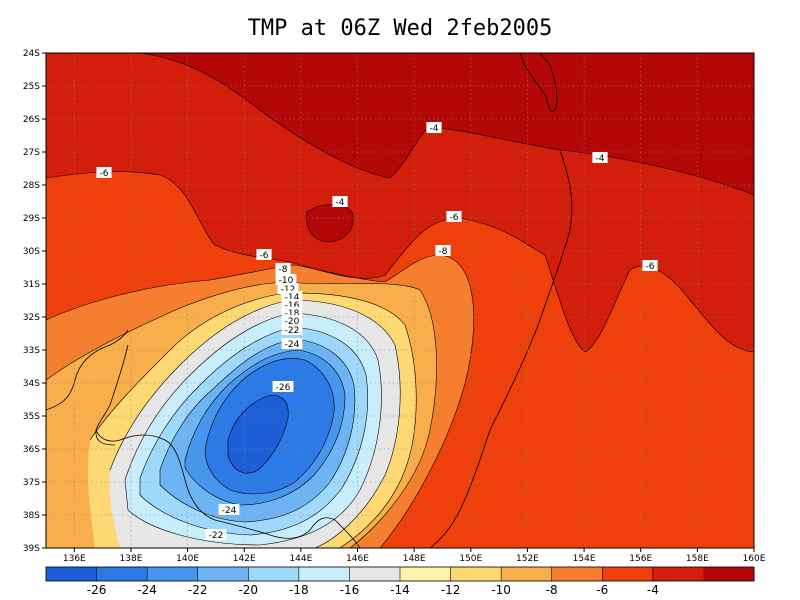  I want to click on lat-tick-label: 27S, so click(31, 153).